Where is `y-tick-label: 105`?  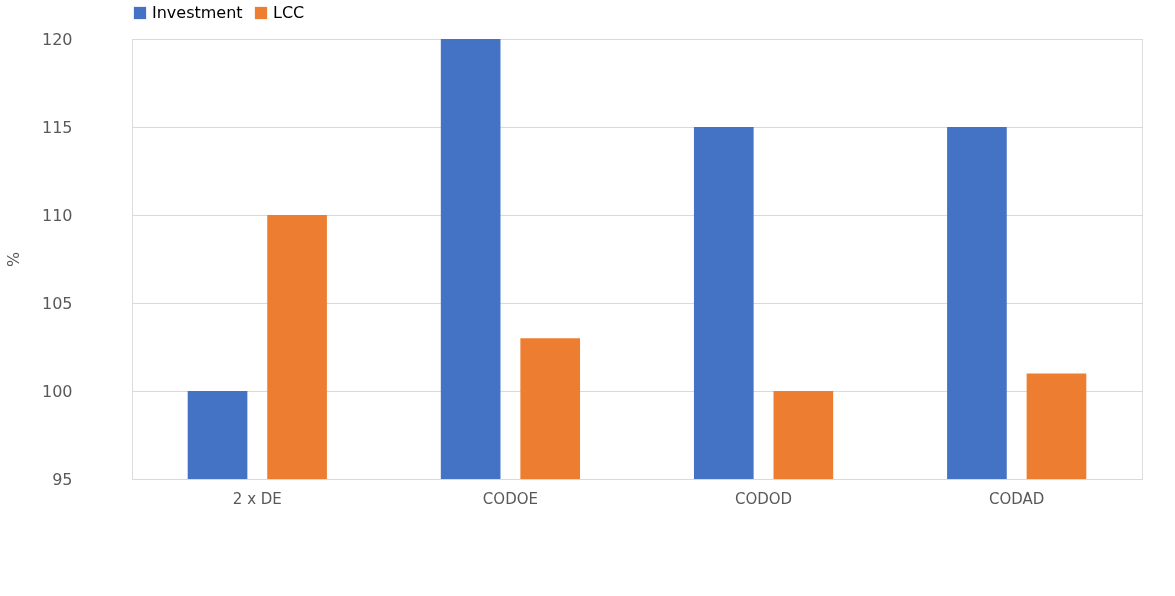
y-tick-label: 105 is located at coordinates (57, 303).